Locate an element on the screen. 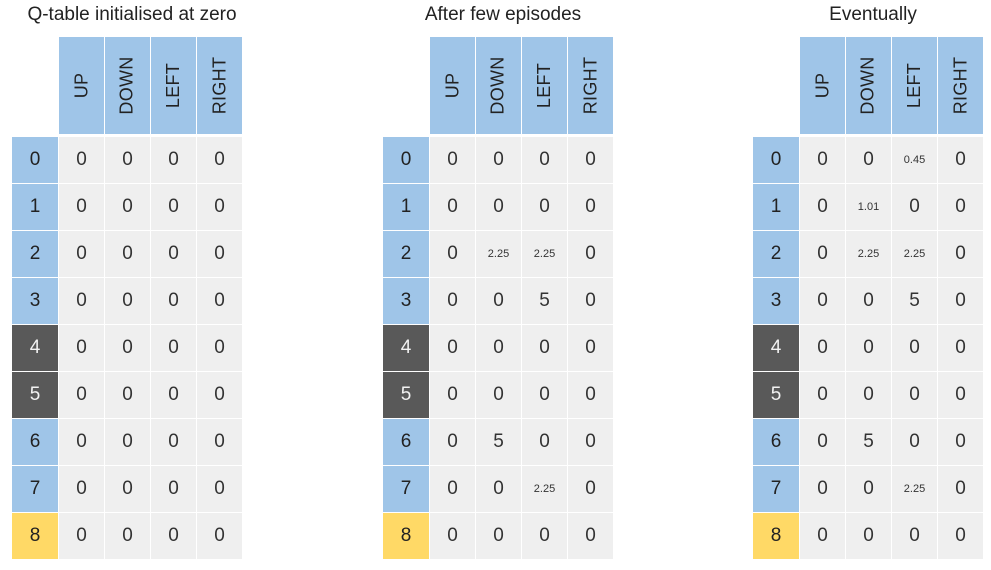  q-value-cell: 1.01 is located at coordinates (869, 207).